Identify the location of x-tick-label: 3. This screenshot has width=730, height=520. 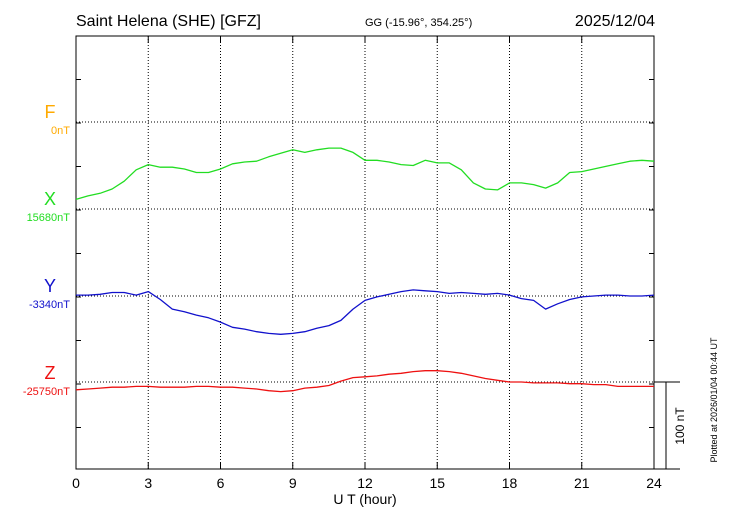
(148, 483).